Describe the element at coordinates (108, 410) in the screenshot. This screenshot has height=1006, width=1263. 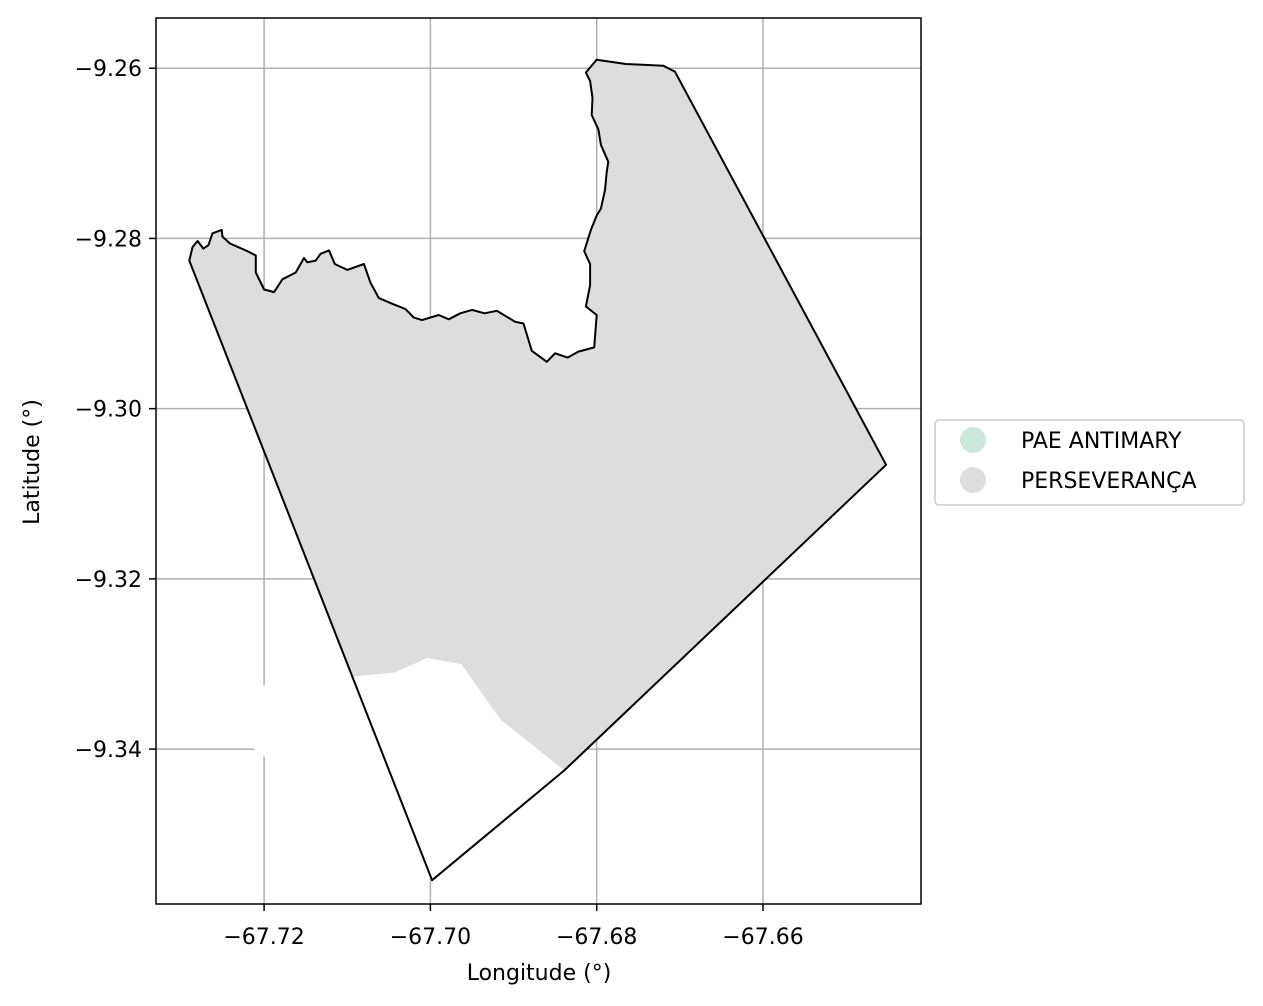
I see `y-tick-label: −9.30` at that location.